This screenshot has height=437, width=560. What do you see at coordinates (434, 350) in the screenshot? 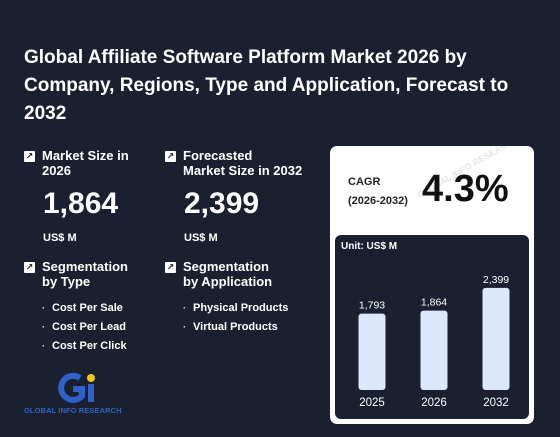
I see `bar-2026` at bounding box center [434, 350].